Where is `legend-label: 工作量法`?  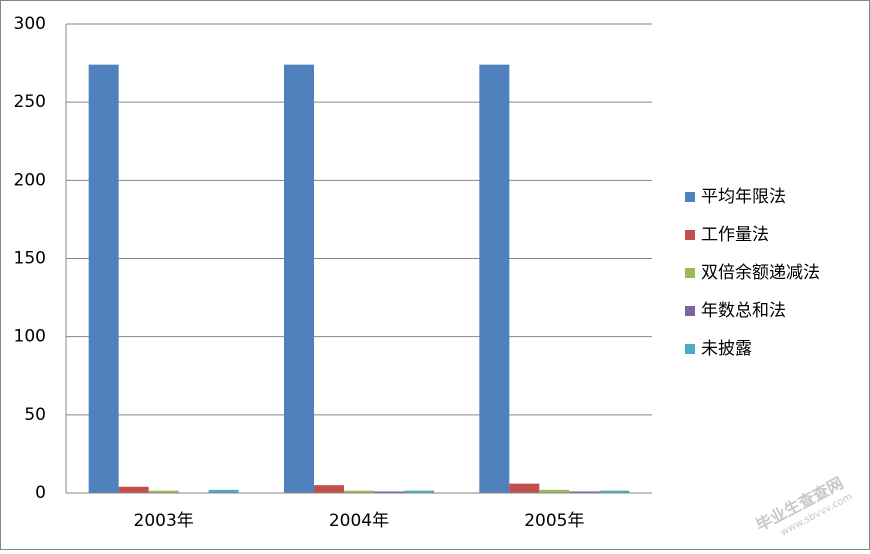 legend-label: 工作量法 is located at coordinates (735, 235).